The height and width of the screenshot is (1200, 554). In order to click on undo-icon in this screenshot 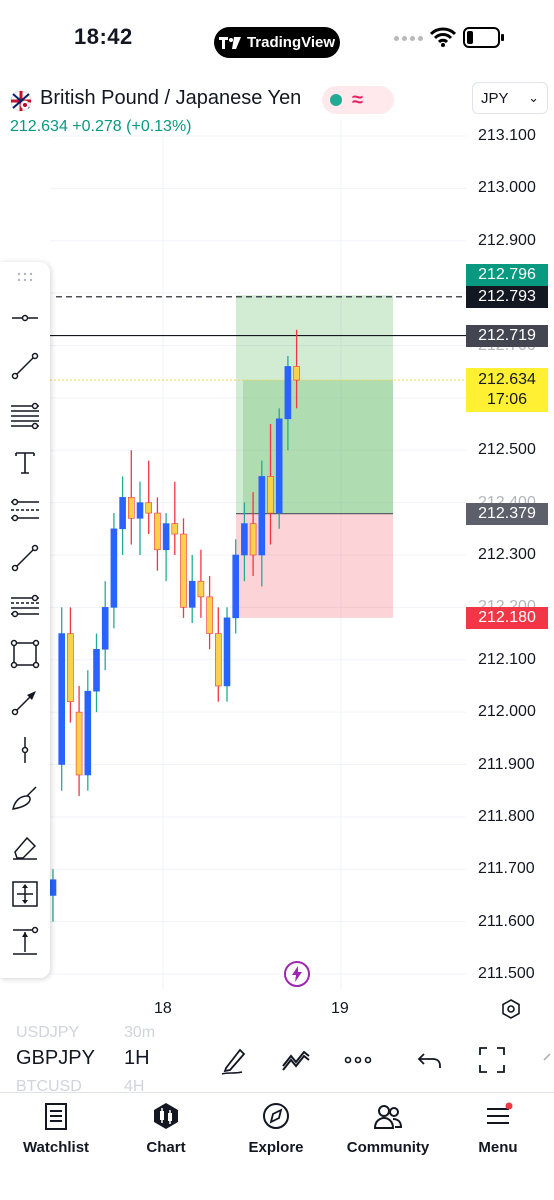, I will do `click(430, 1060)`.